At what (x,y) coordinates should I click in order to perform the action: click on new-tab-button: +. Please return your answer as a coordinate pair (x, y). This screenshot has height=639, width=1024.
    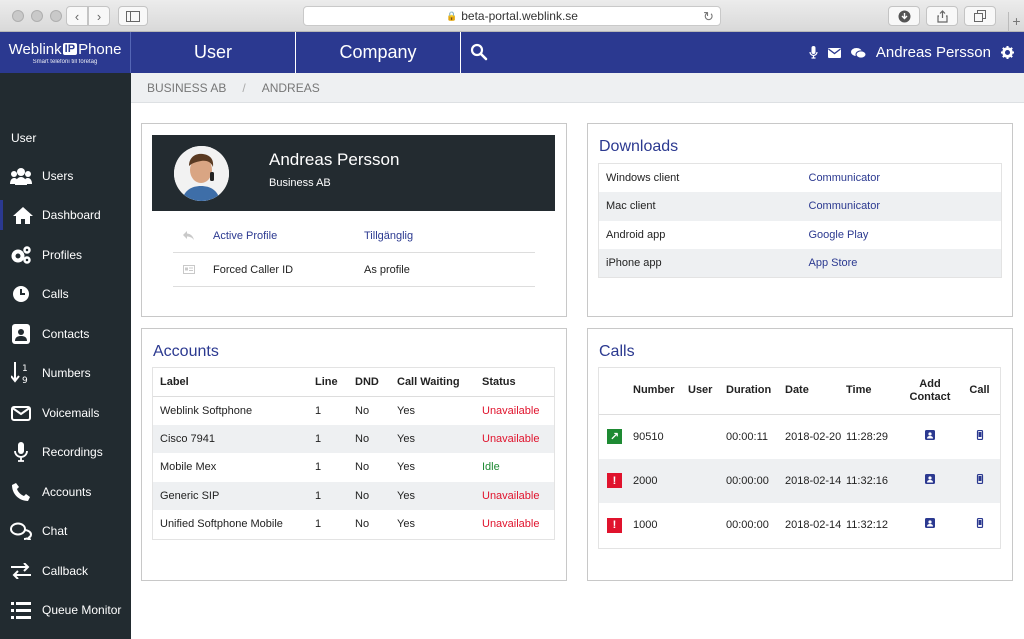
    Looking at the image, I should click on (1016, 22).